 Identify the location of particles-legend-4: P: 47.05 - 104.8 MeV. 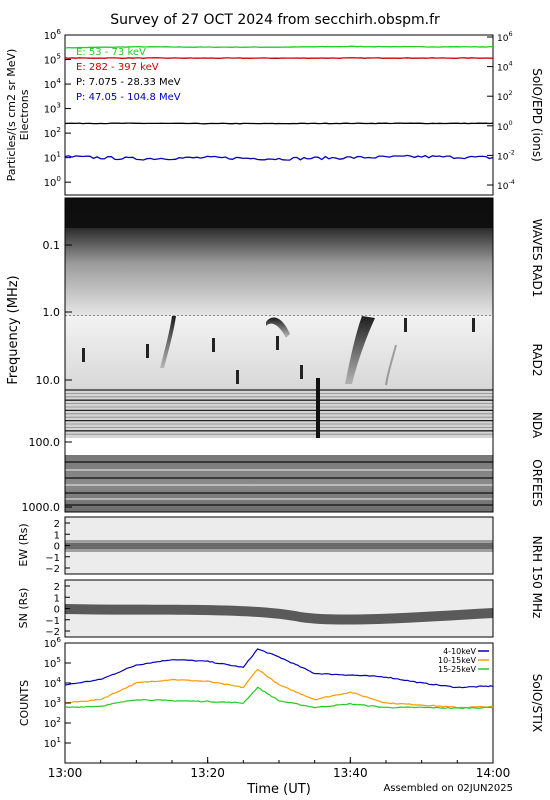
(128, 97).